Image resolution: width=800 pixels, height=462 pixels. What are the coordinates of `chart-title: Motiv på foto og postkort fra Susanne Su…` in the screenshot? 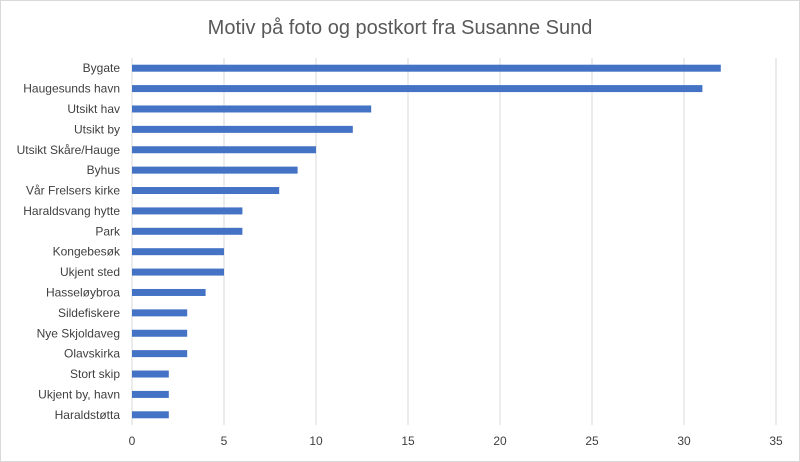 It's located at (400, 28).